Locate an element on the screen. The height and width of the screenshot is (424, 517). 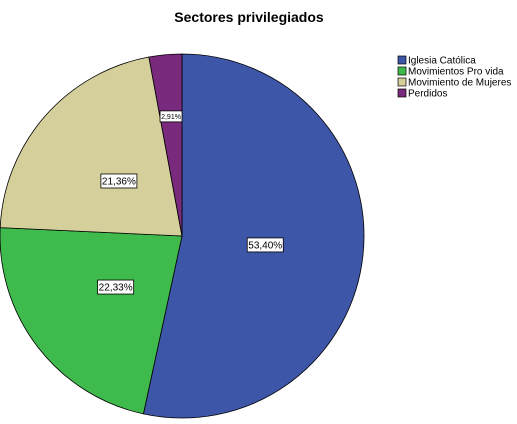
pie-slice-perdidos is located at coordinates (165, 145).